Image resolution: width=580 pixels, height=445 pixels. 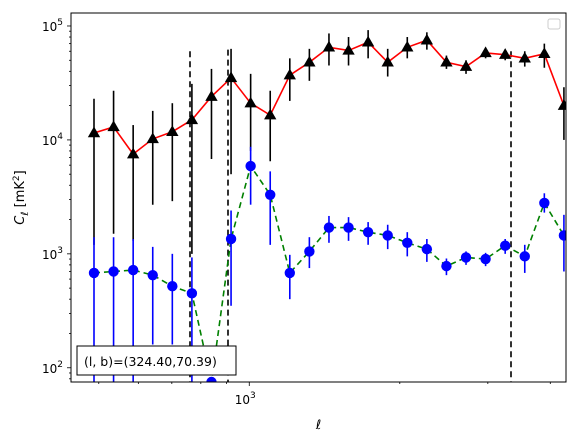 I want to click on y-tick-label: 10², so click(x=52, y=368).